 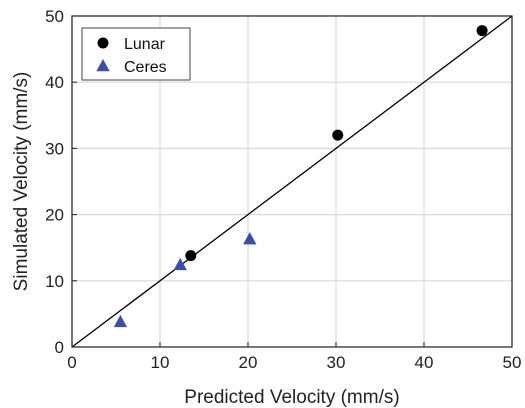 I want to click on x-tick-label: 40, so click(x=424, y=362).